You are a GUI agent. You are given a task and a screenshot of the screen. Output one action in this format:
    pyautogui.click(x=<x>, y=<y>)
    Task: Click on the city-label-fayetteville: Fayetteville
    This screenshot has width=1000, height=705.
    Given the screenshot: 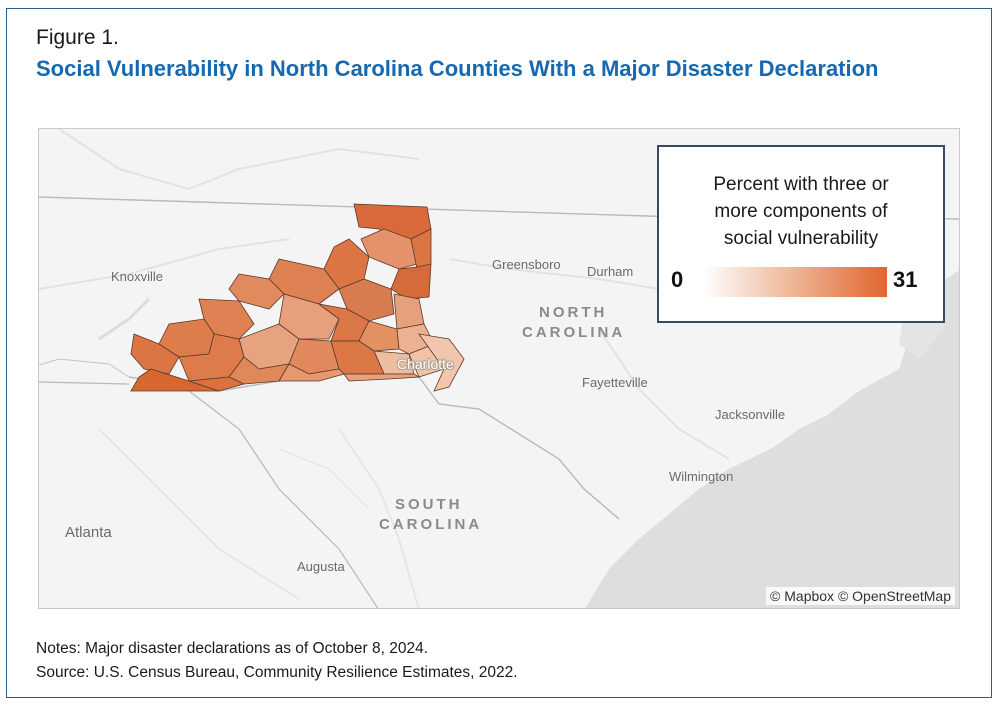 What is the action you would take?
    pyautogui.click(x=615, y=382)
    